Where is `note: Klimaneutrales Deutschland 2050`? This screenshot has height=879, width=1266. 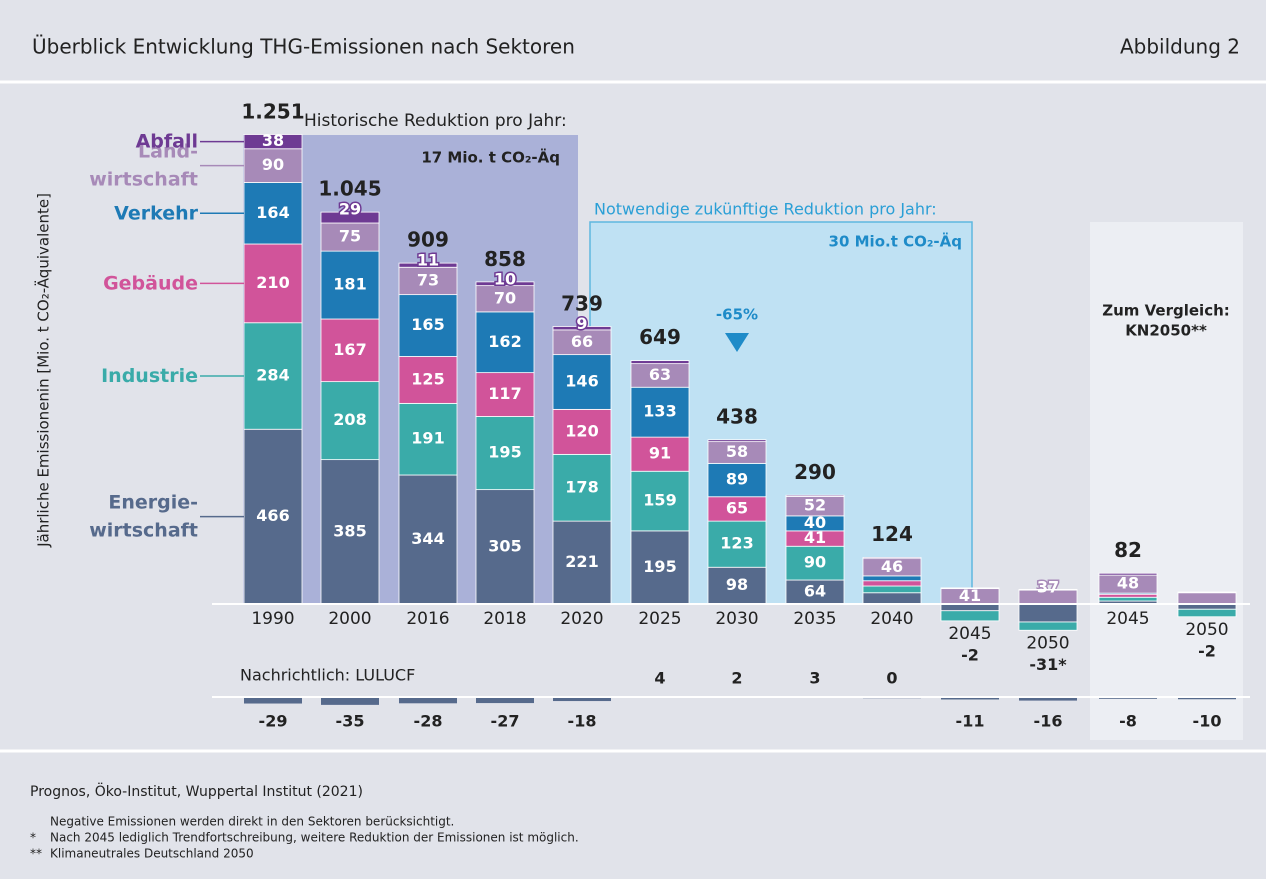 note: Klimaneutrales Deutschland 2050 is located at coordinates (152, 854).